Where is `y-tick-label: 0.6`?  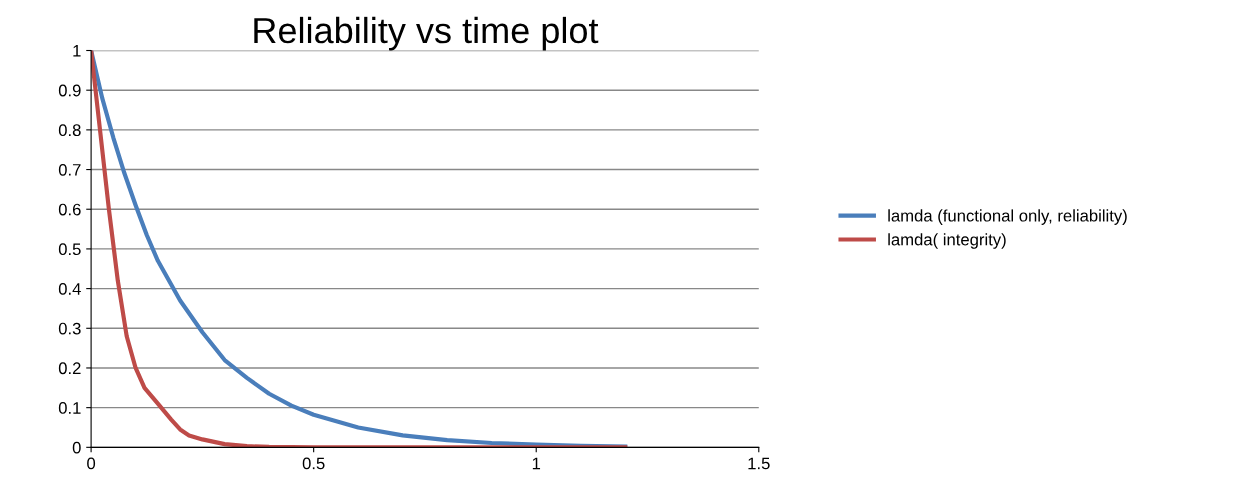 y-tick-label: 0.6 is located at coordinates (69, 209).